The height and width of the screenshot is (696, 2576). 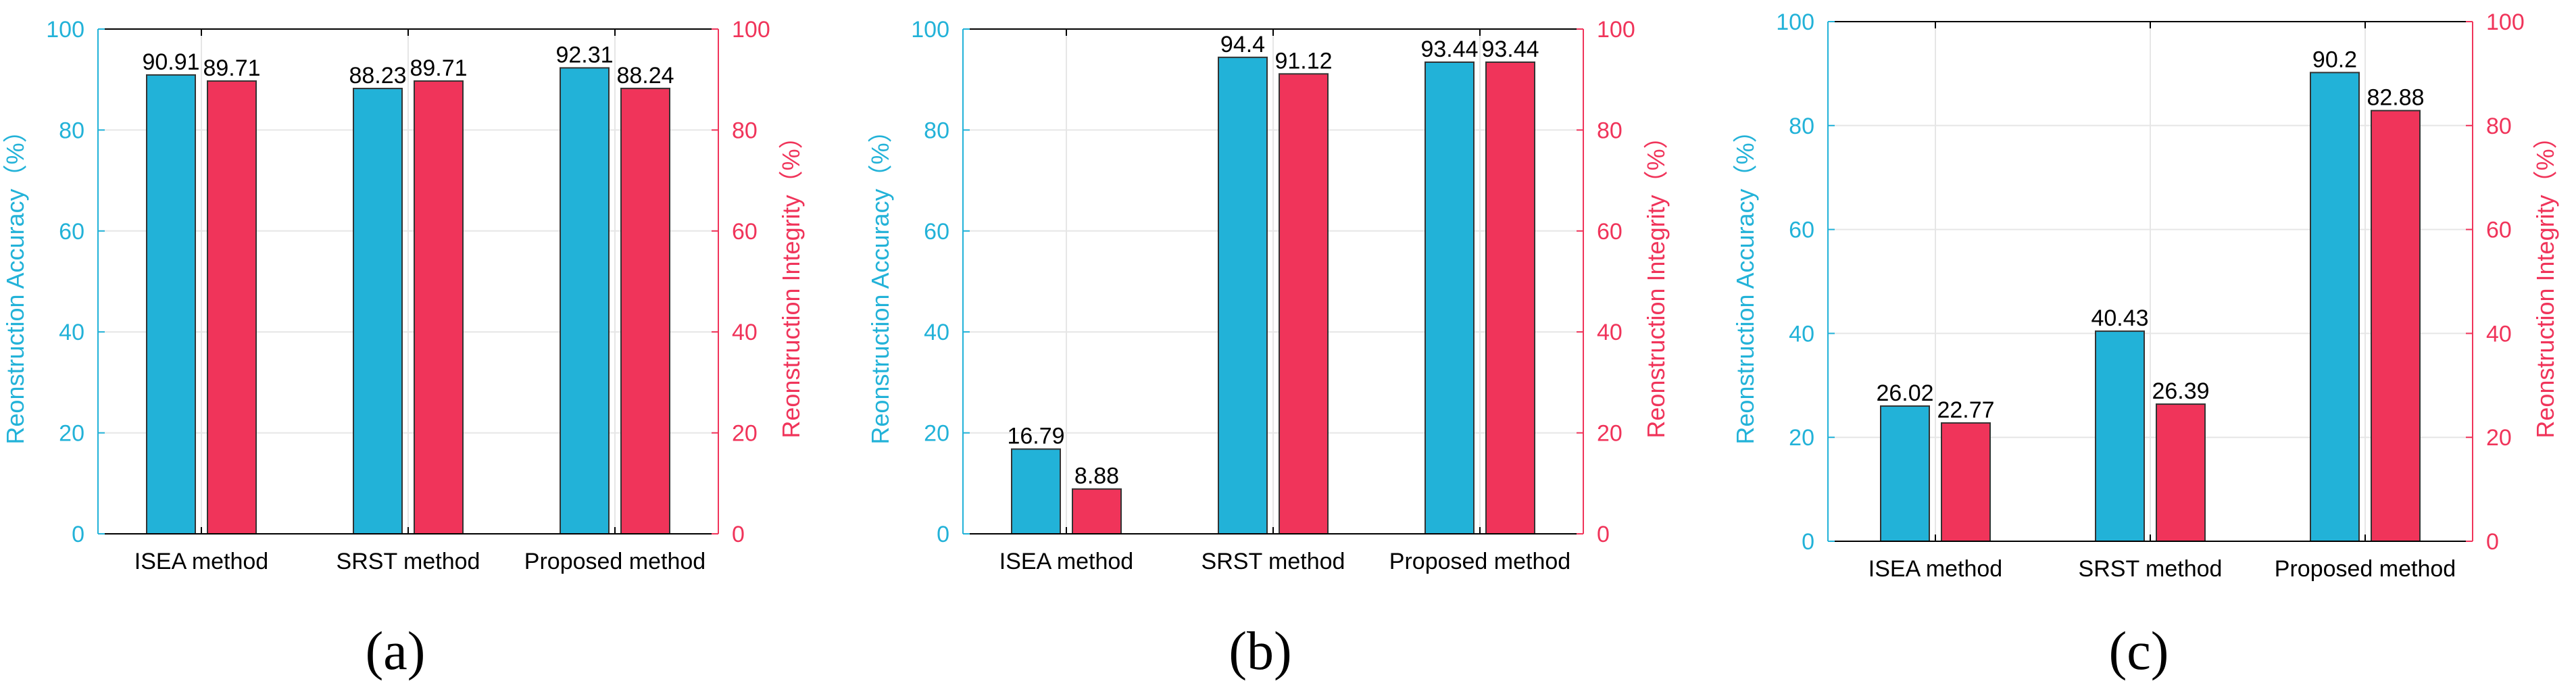 What do you see at coordinates (2335, 59) in the screenshot?
I see `accuracy-label-3: 90.2` at bounding box center [2335, 59].